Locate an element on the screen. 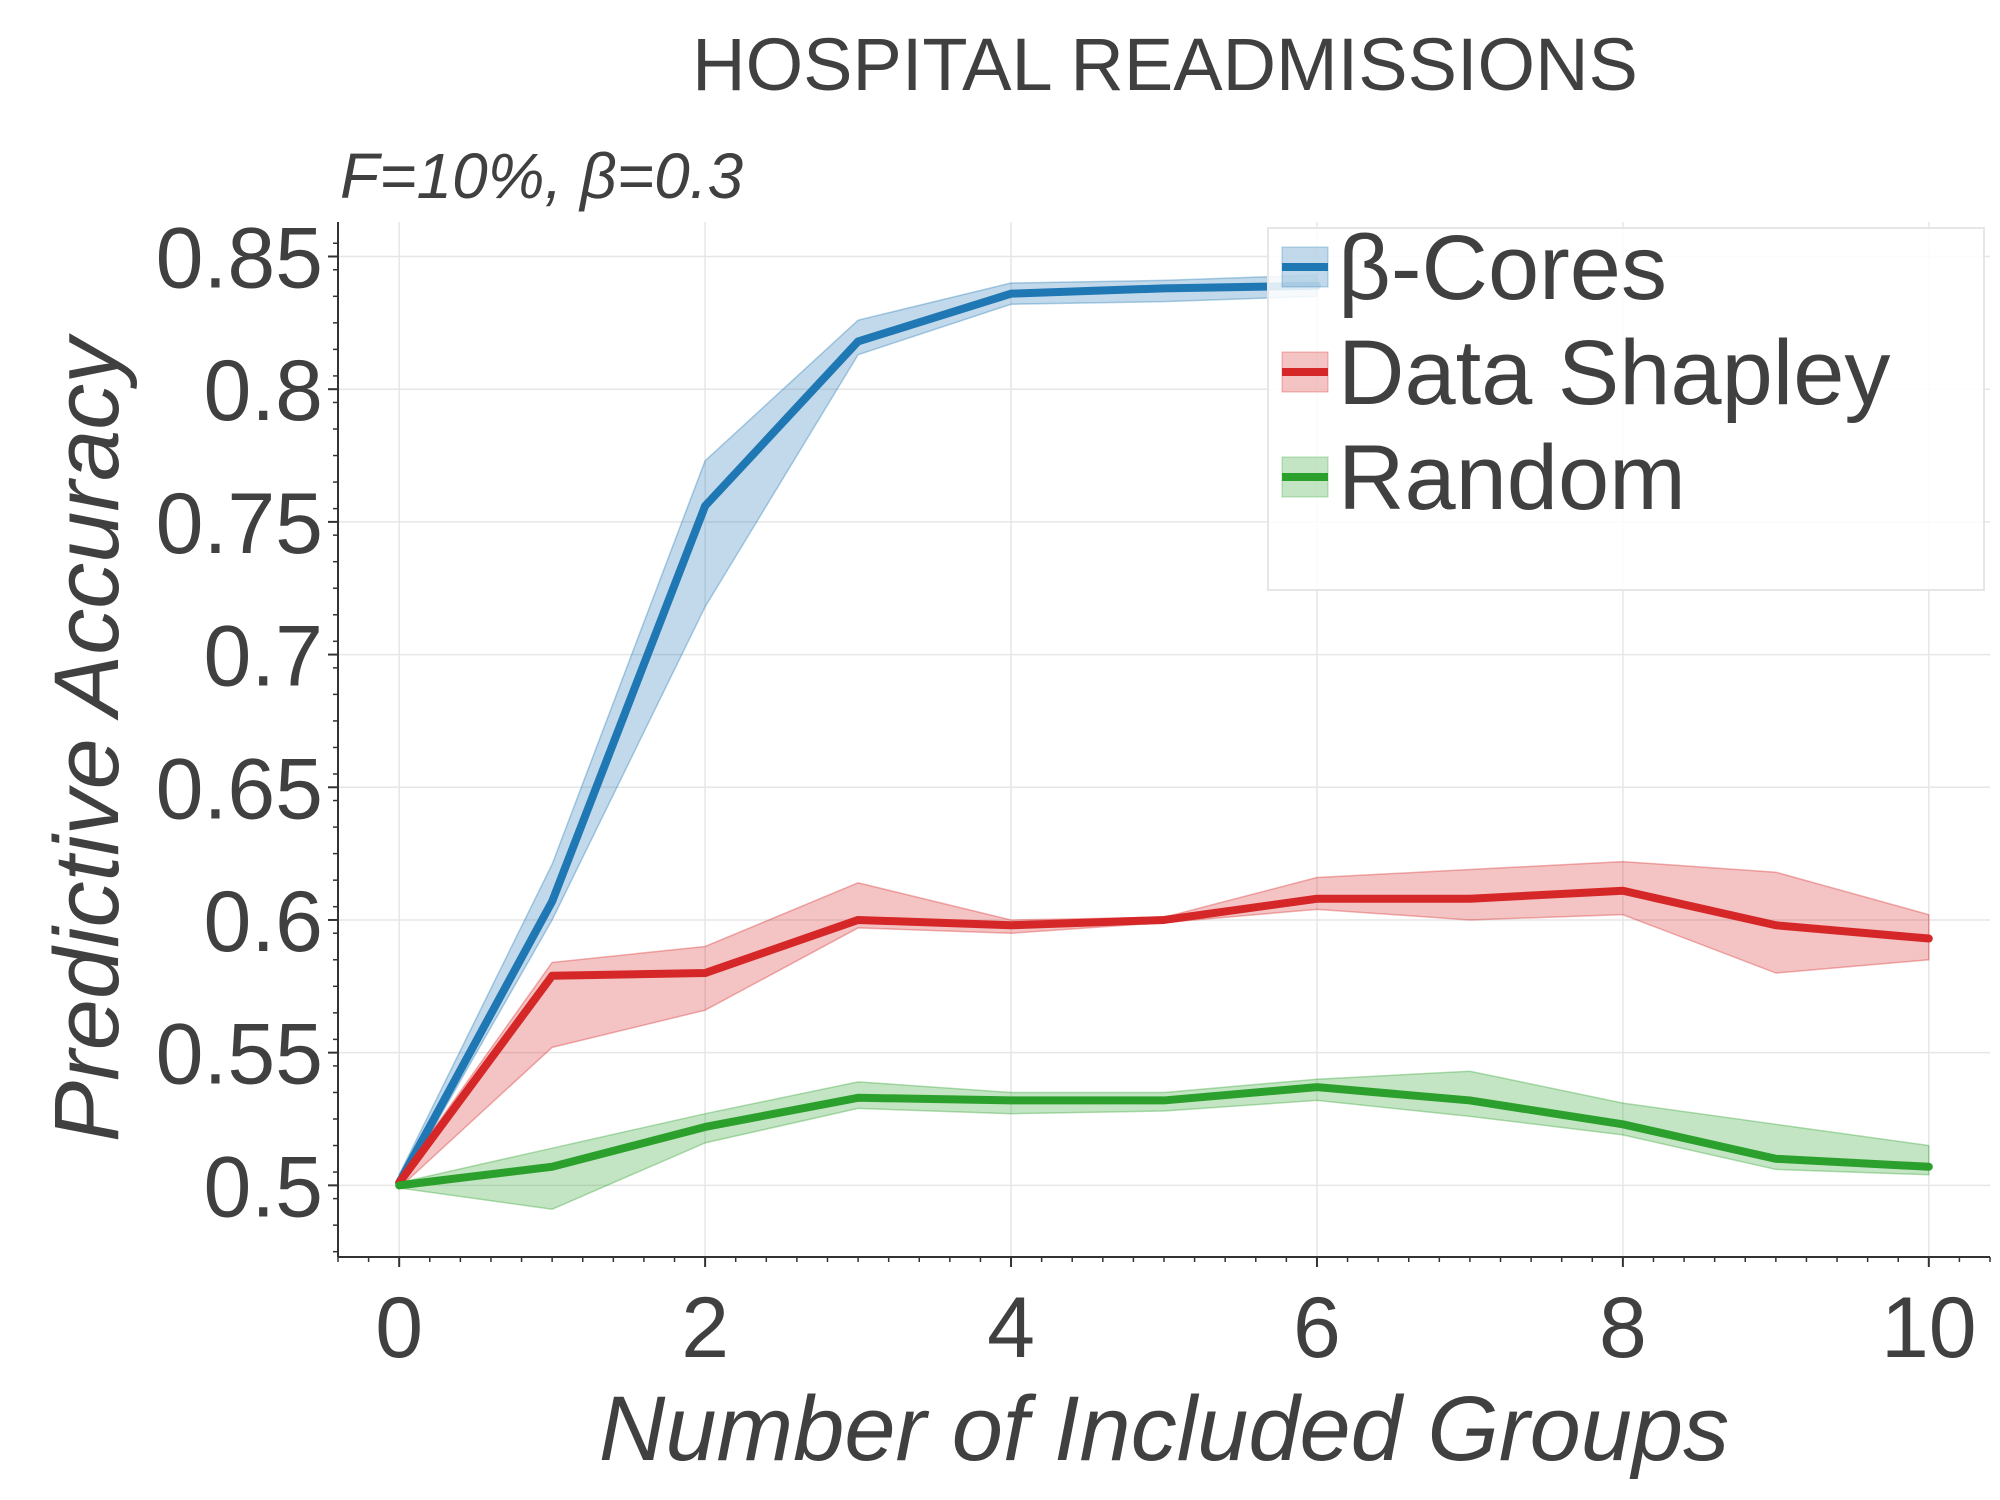  y-axis-label: Predictive Accuracy is located at coordinates (87, 737).